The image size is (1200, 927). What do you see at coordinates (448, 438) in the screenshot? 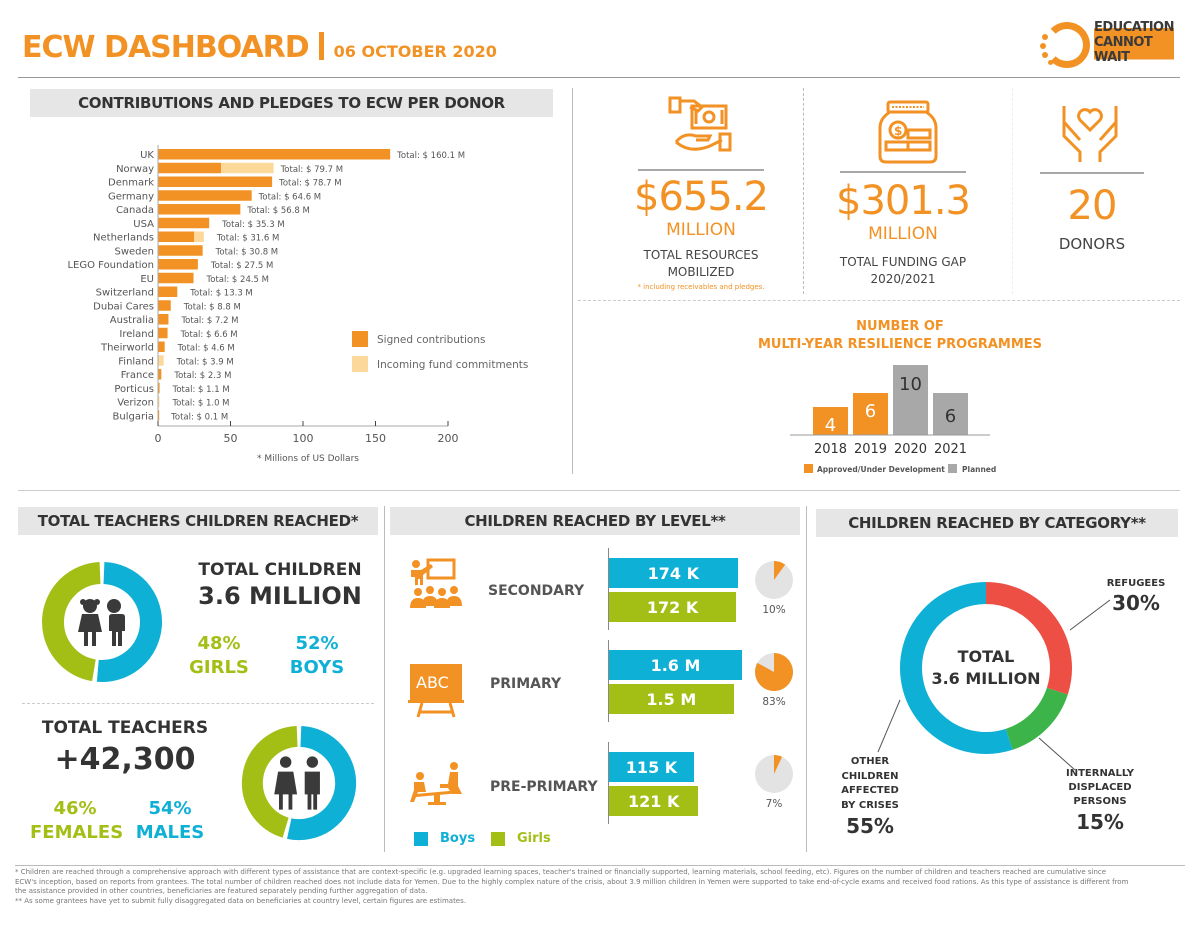
I see `x-tick-label: 200` at bounding box center [448, 438].